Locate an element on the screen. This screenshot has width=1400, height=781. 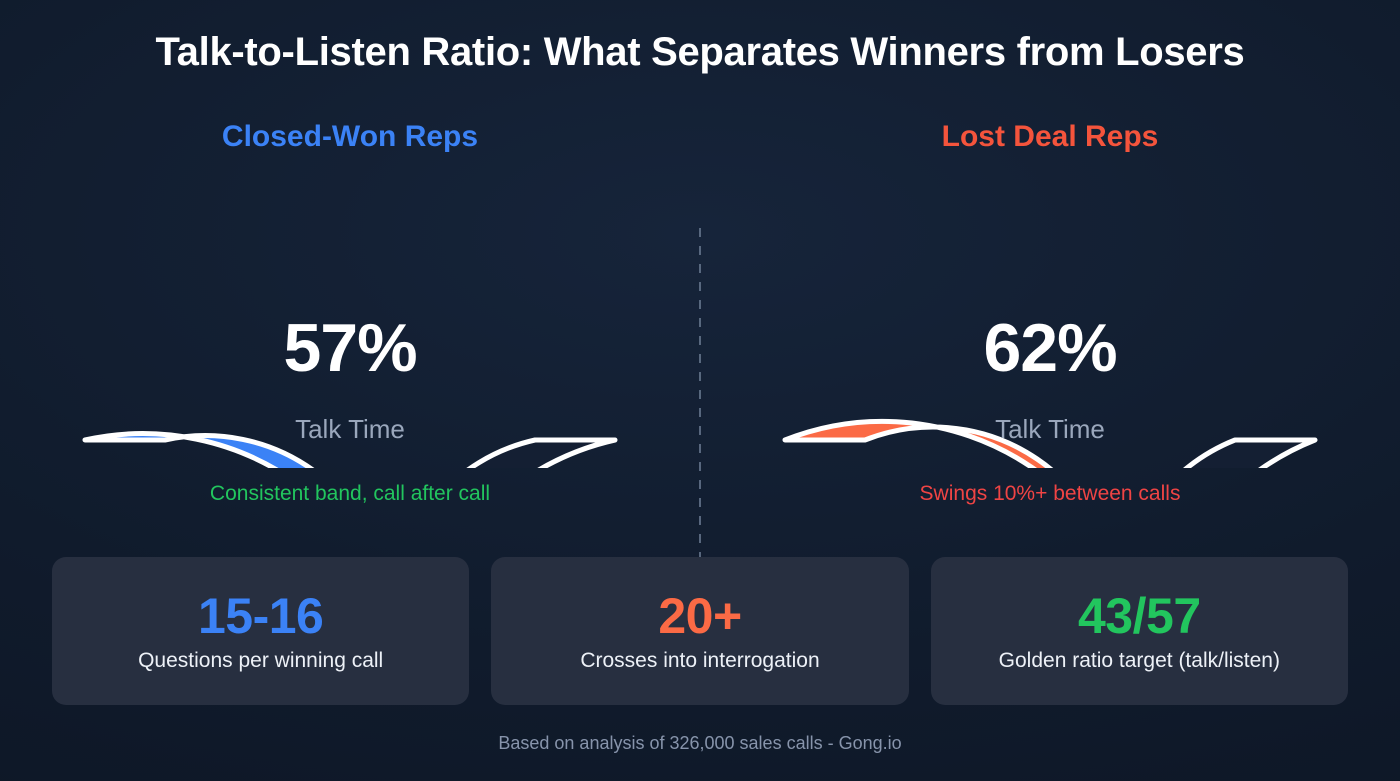
gauge-label-closed-won: Talk Time is located at coordinates (350, 429).